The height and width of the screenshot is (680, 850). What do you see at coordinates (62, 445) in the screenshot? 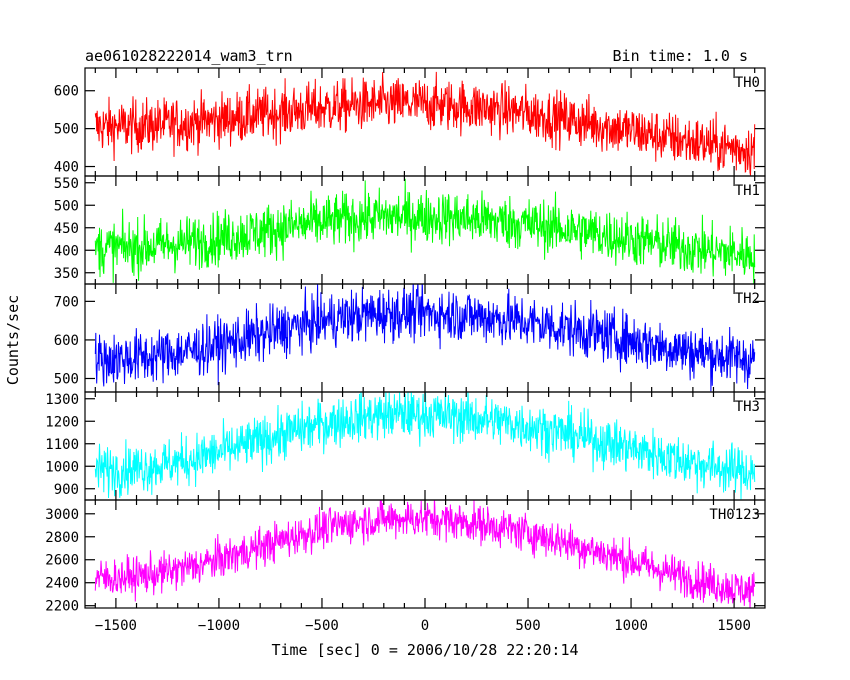
I see `y-tick-label: 1100` at bounding box center [62, 445].